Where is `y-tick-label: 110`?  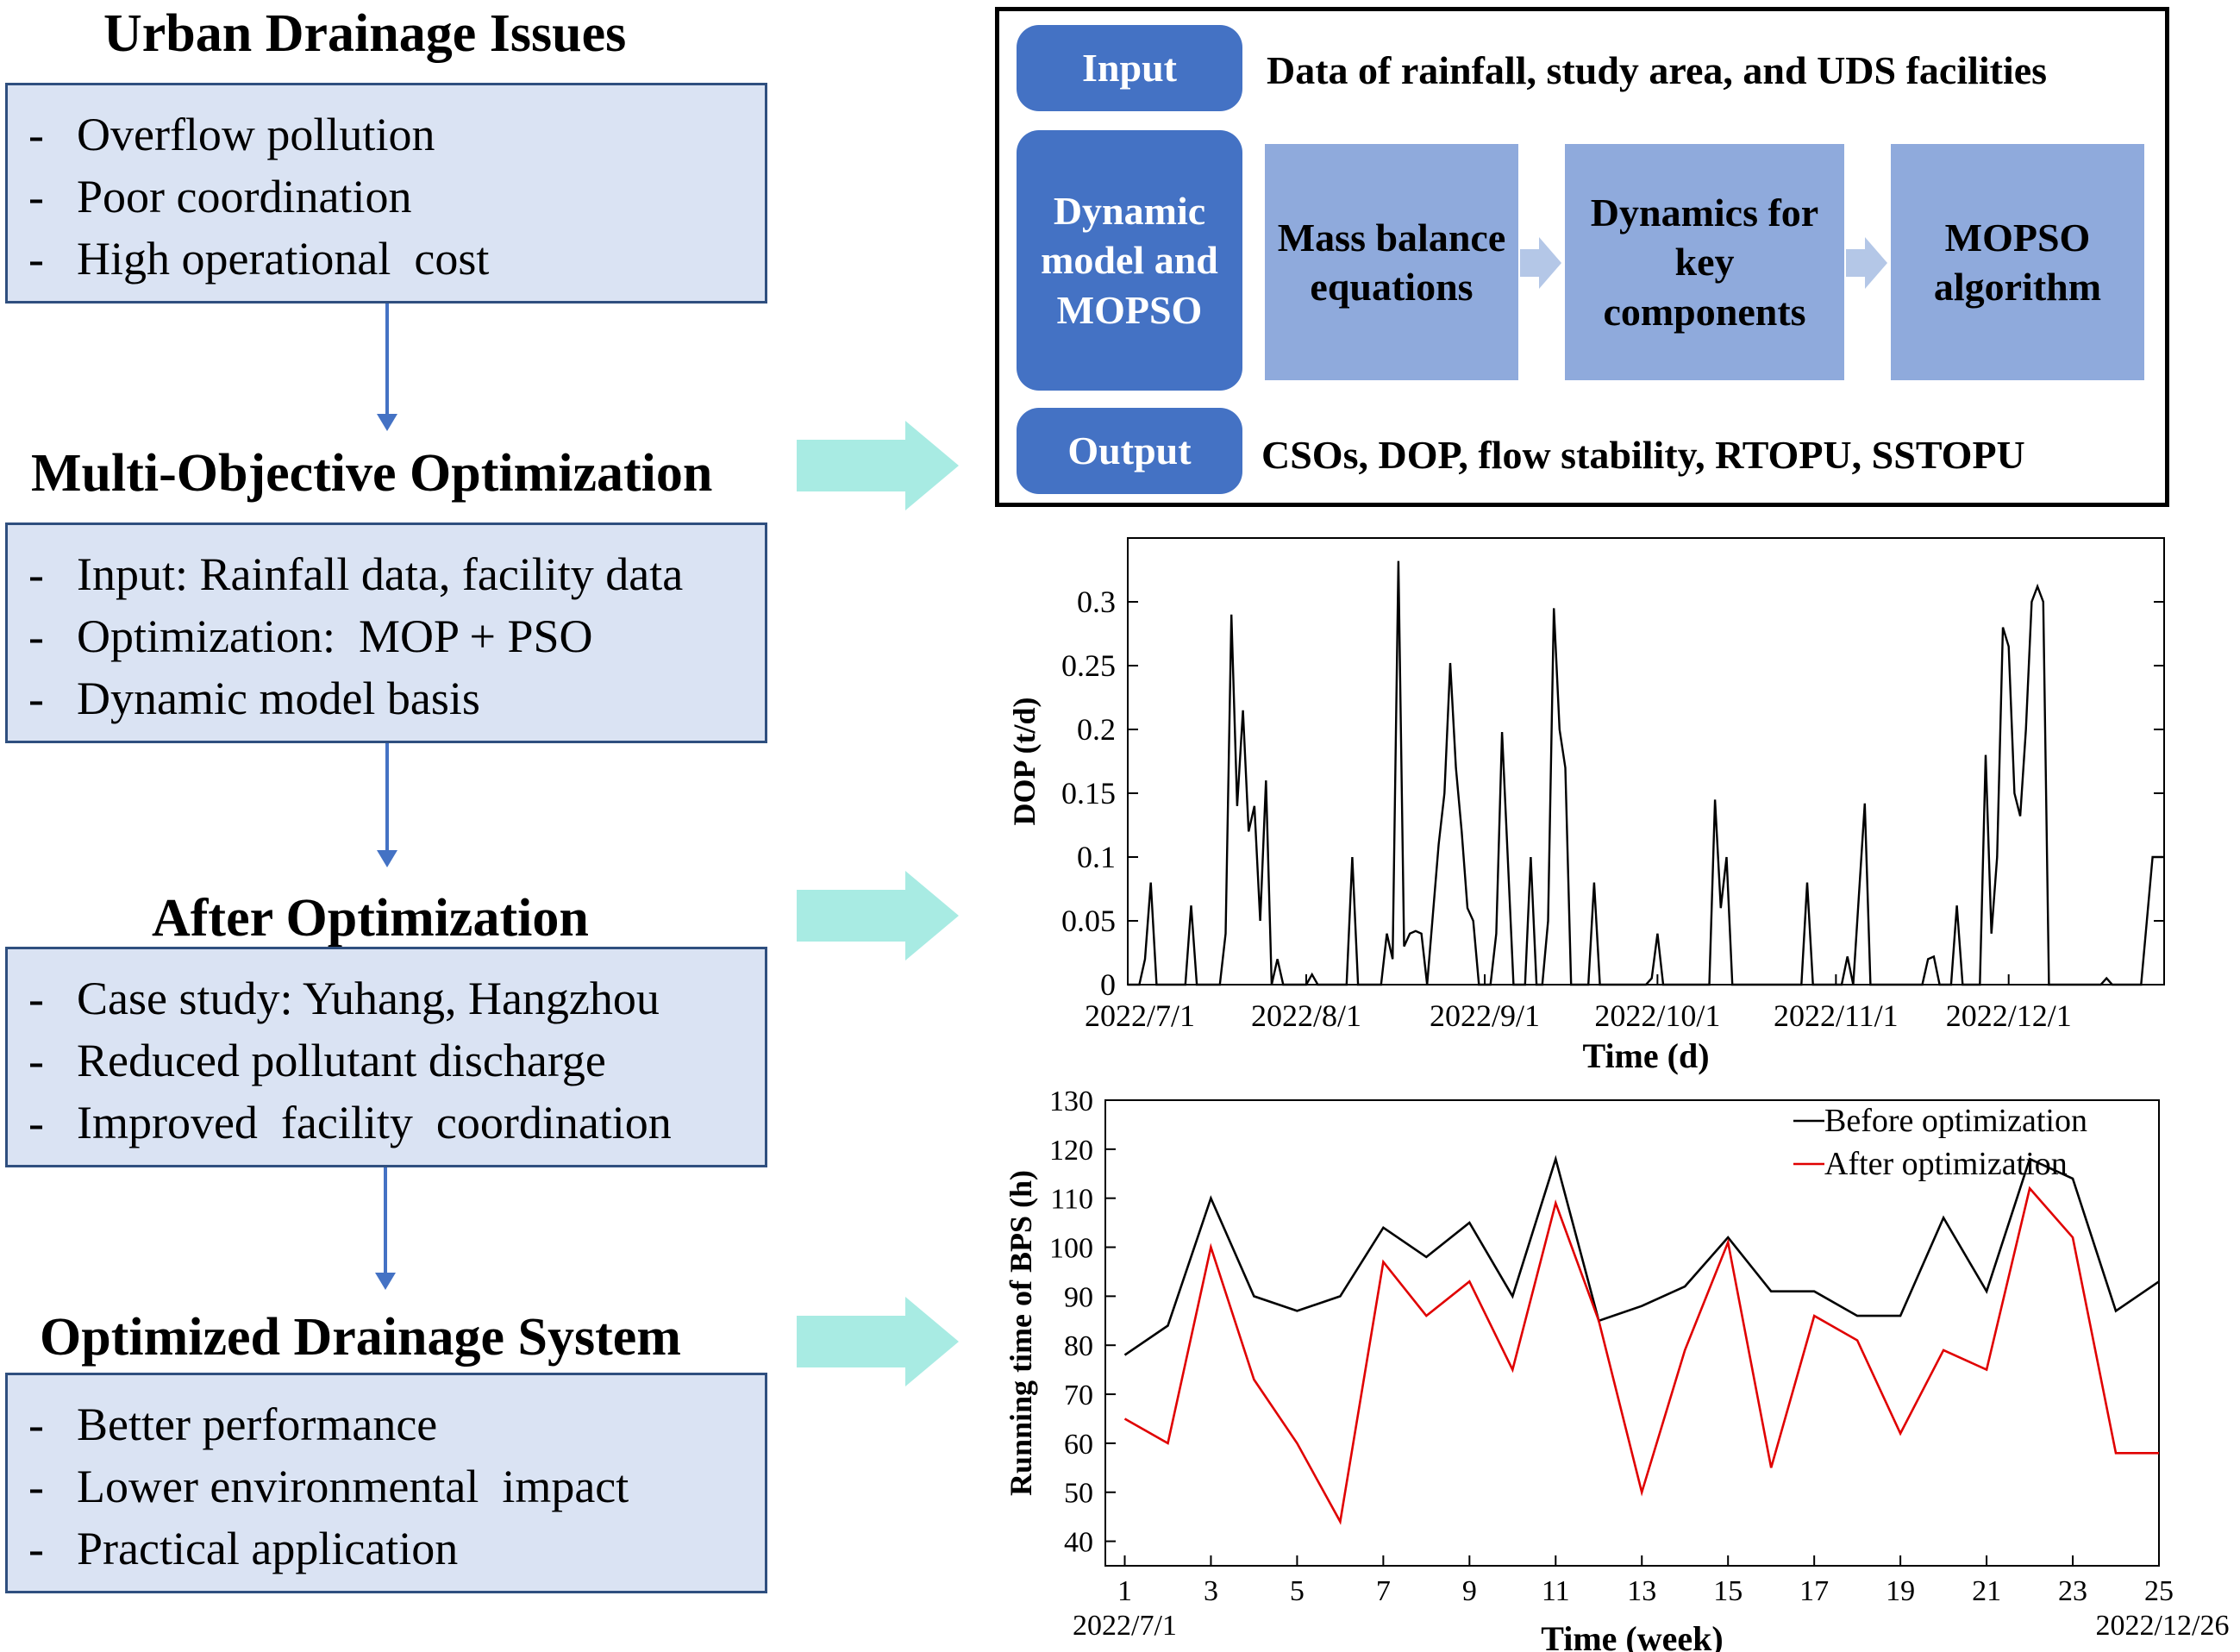 y-tick-label: 110 is located at coordinates (1071, 1200).